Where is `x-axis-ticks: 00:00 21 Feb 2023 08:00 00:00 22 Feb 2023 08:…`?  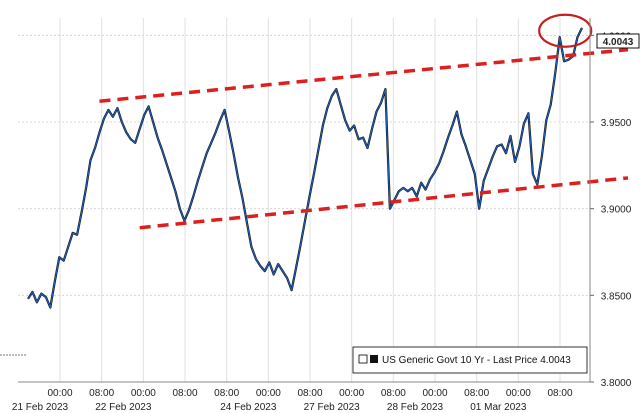
x-axis-ticks: 00:00 21 Feb 2023 08:00 00:00 22 Feb 2023 08:… is located at coordinates (292, 400).